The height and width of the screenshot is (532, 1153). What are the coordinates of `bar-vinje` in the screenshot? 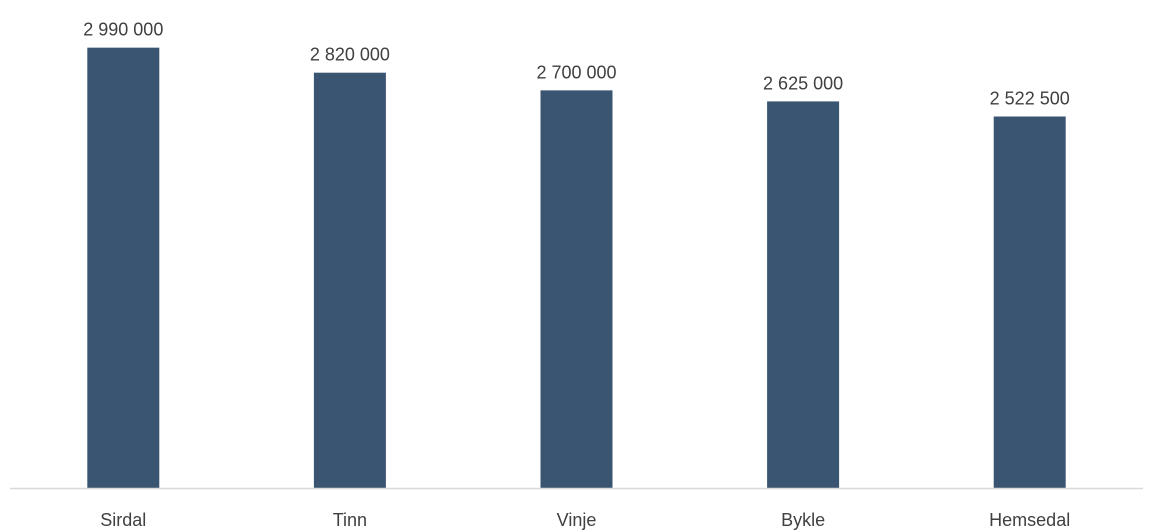 It's located at (576, 289).